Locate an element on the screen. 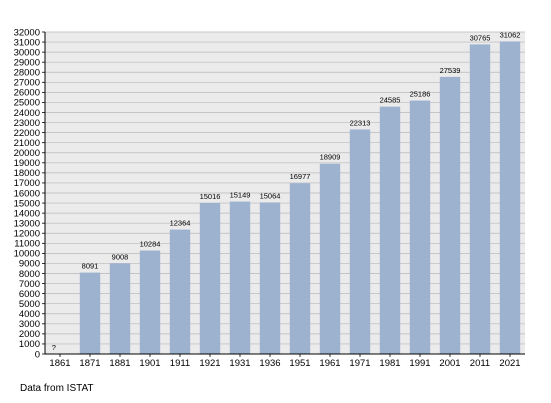  y-tick-label: 25000 is located at coordinates (27, 103).